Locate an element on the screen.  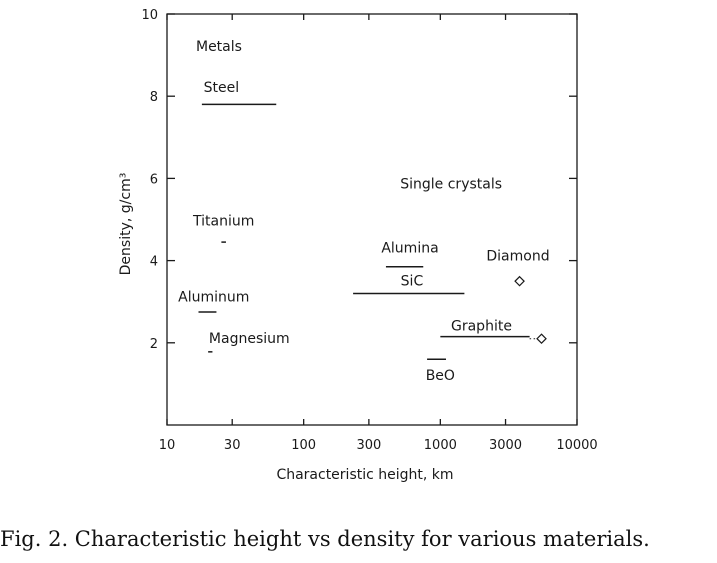
y-axis-label: Density, g/cm³ is located at coordinates (126, 224).